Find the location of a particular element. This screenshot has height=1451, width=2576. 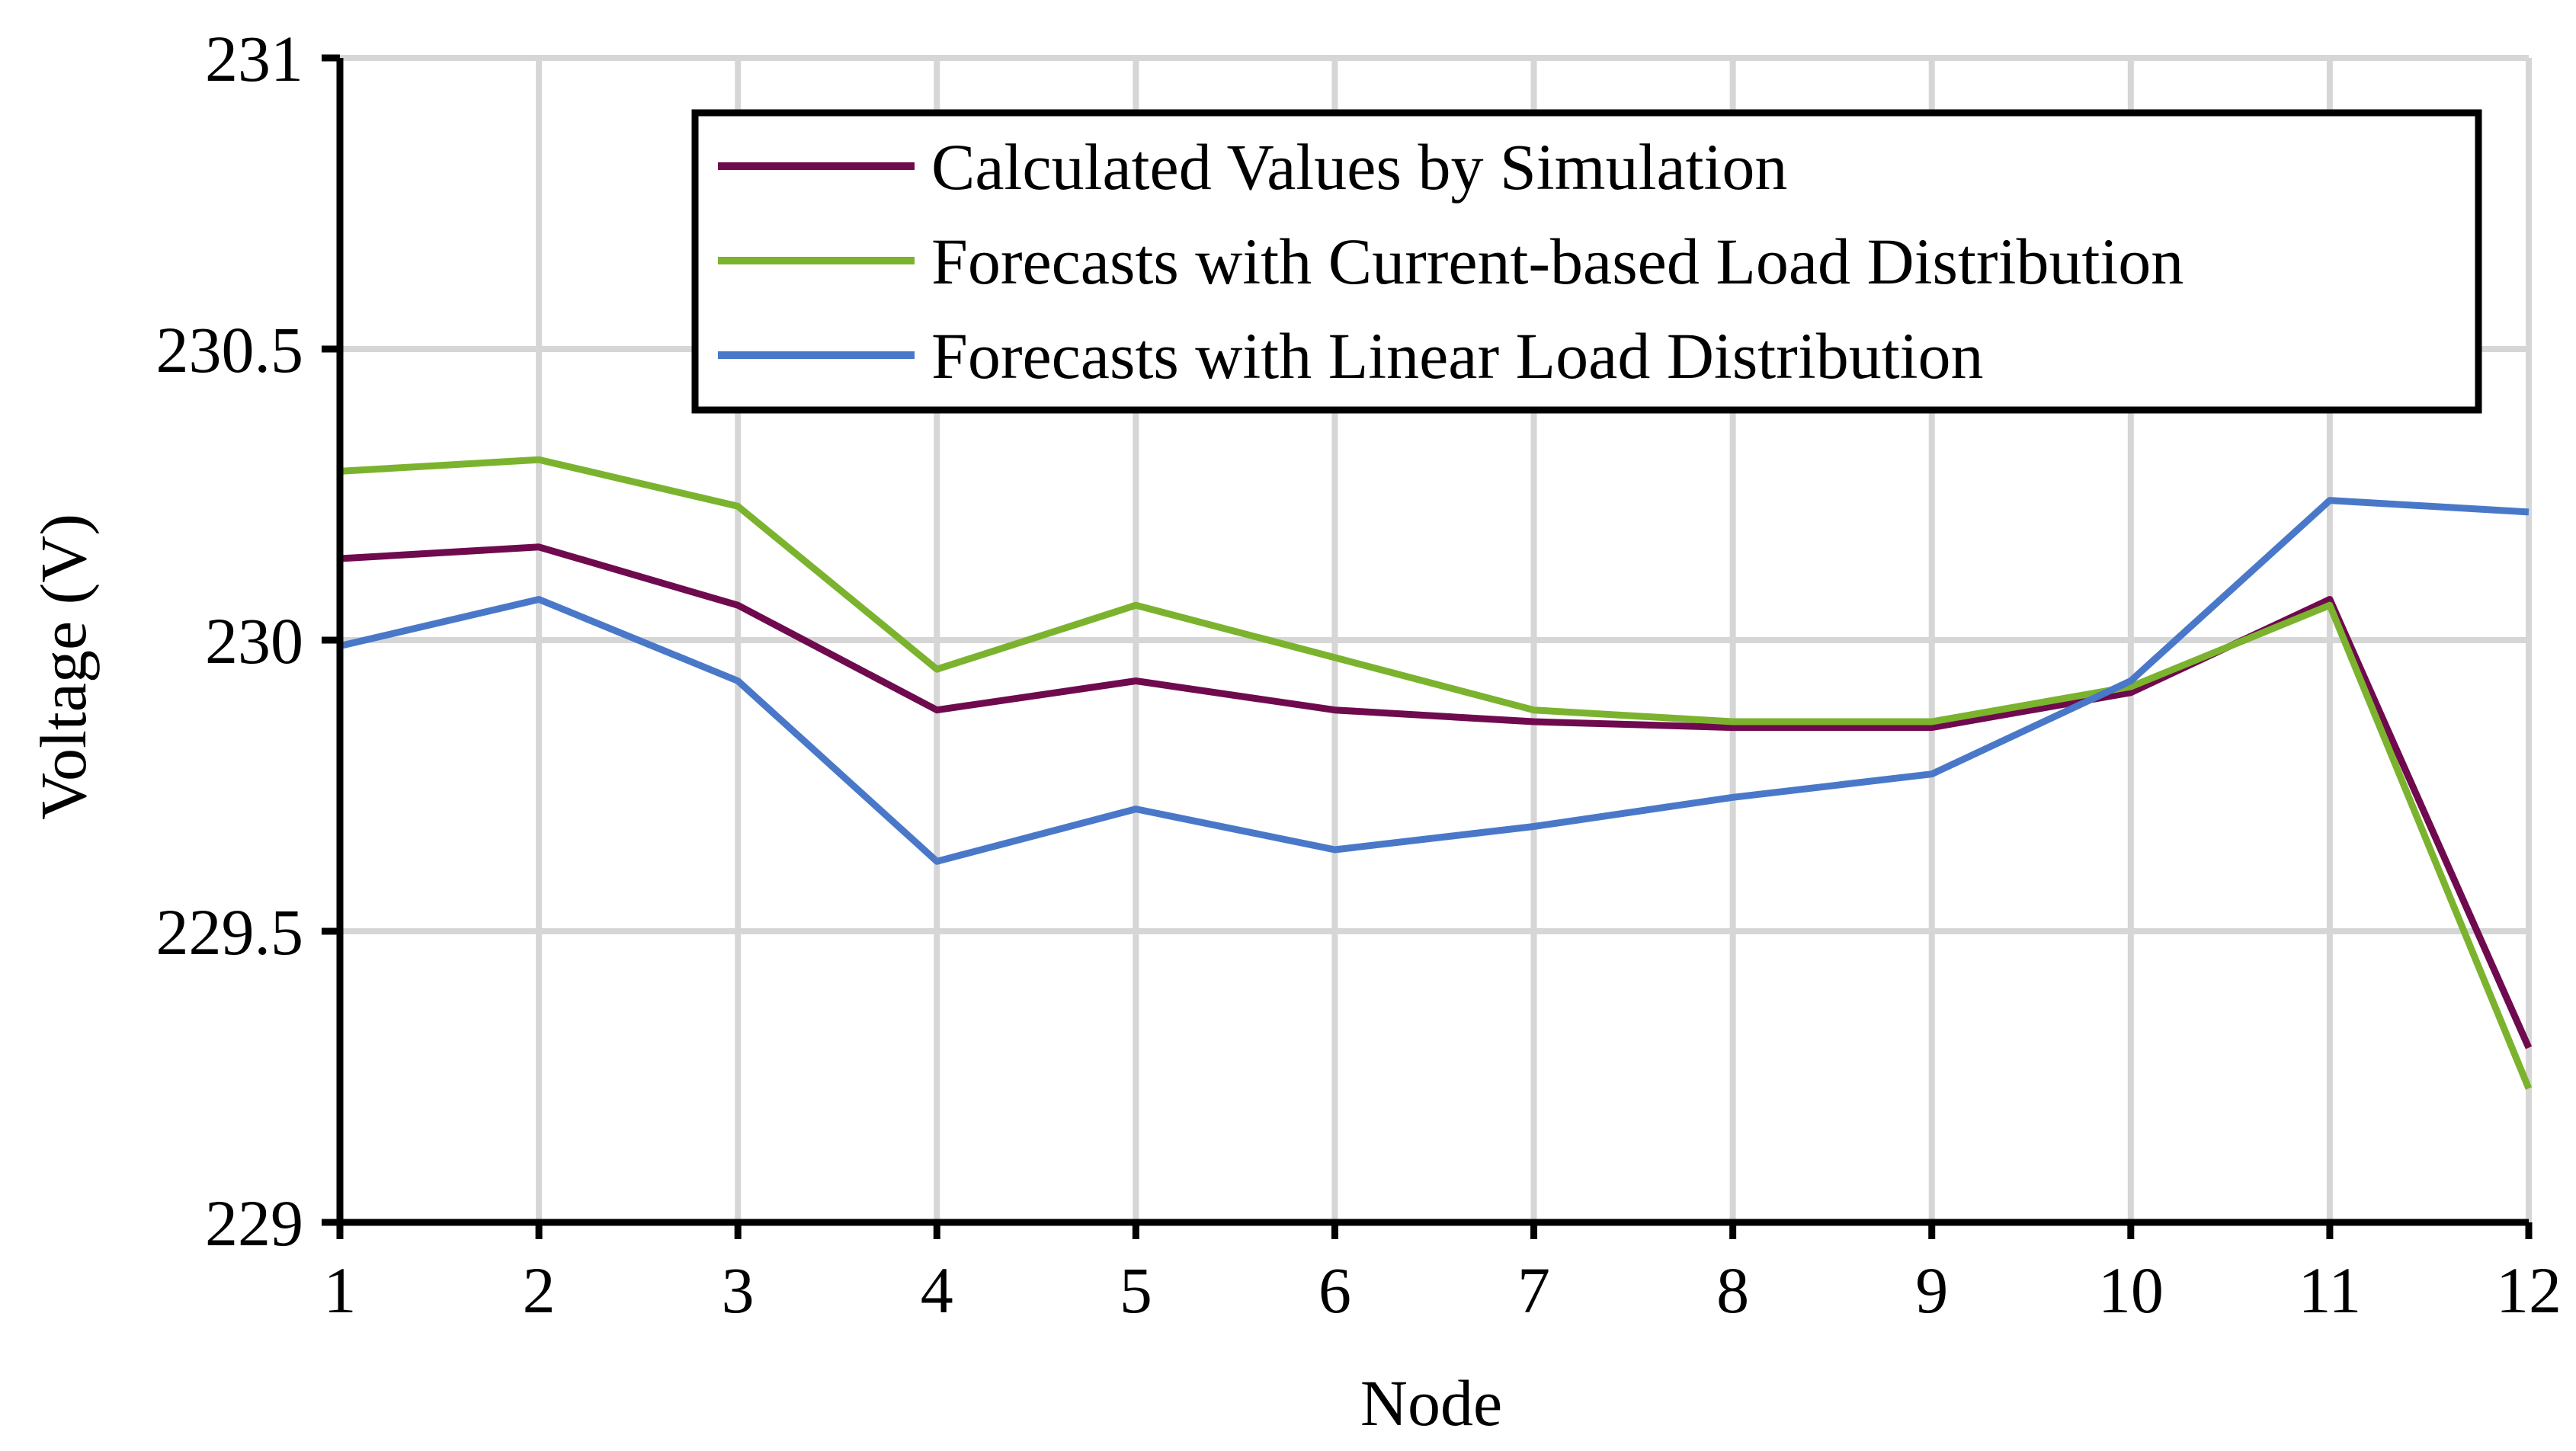

x-tick-label: 8 is located at coordinates (1732, 1290).